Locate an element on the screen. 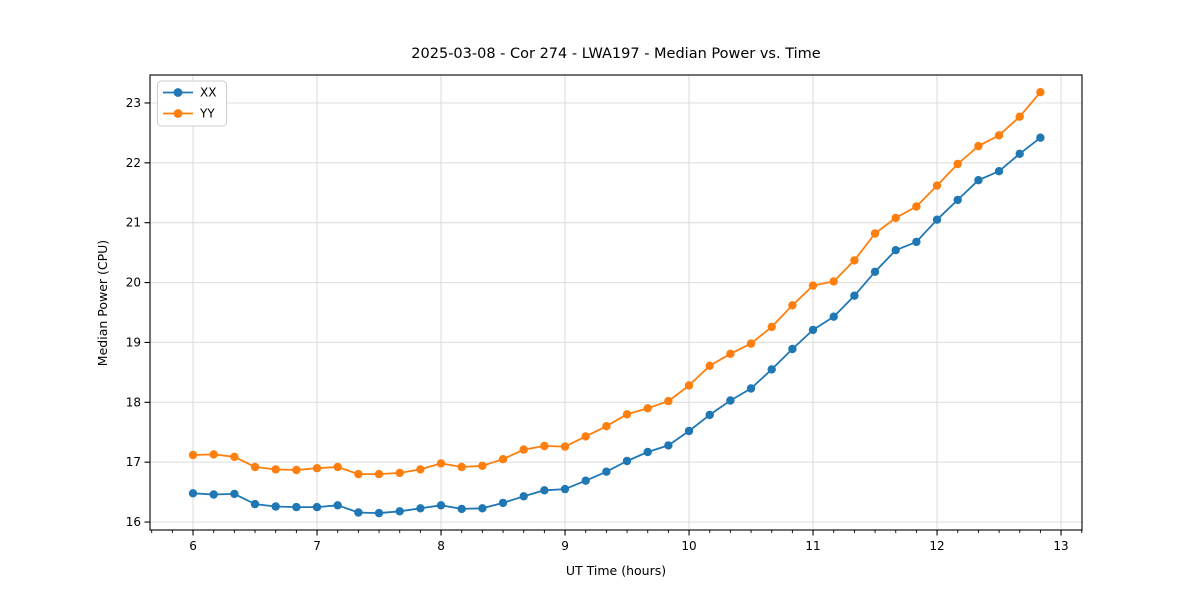 This screenshot has height=604, width=1200. legend-entry-yy: YY is located at coordinates (189, 114).